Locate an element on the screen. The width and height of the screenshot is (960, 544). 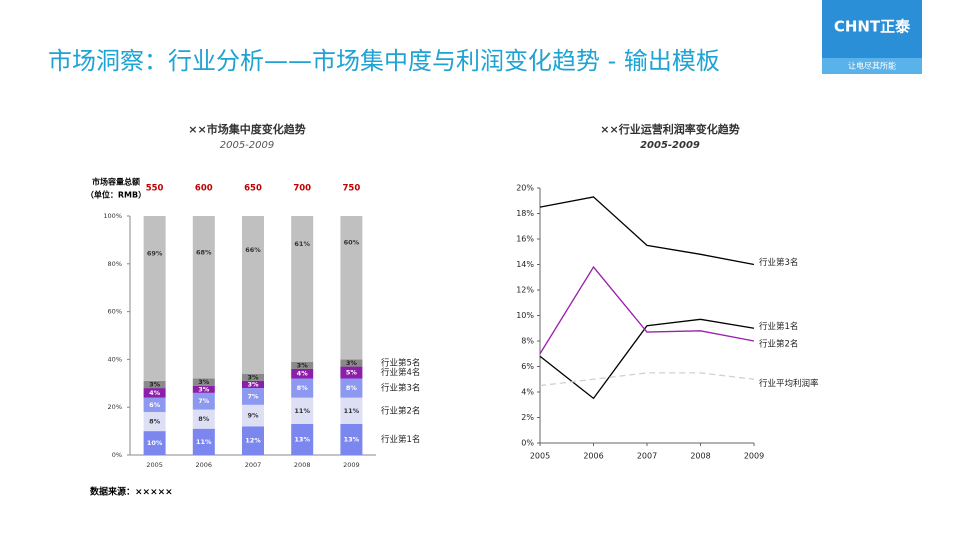
y-tick-label: 16% is located at coordinates (525, 239).